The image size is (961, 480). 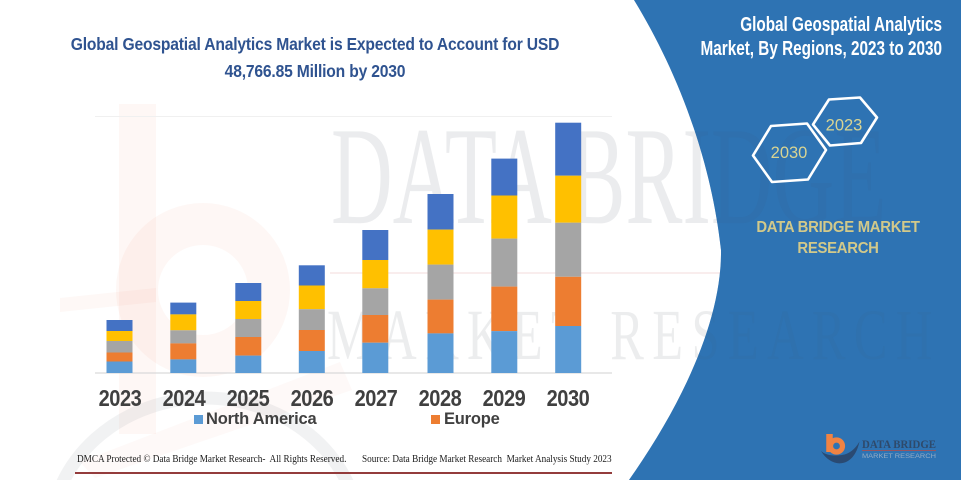 What do you see at coordinates (844, 126) in the screenshot?
I see `svg-text: 2023` at bounding box center [844, 126].